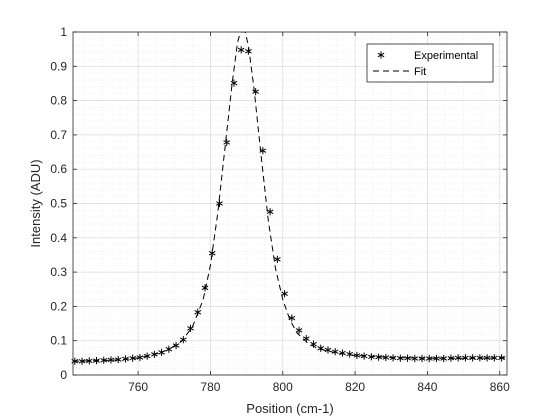 The image size is (560, 420). I want to click on y-tick-labels: 0 0.1 0.2 0.3 0.4 0.5 0.6 0.7 0.8 0.9 1, so click(58, 203).